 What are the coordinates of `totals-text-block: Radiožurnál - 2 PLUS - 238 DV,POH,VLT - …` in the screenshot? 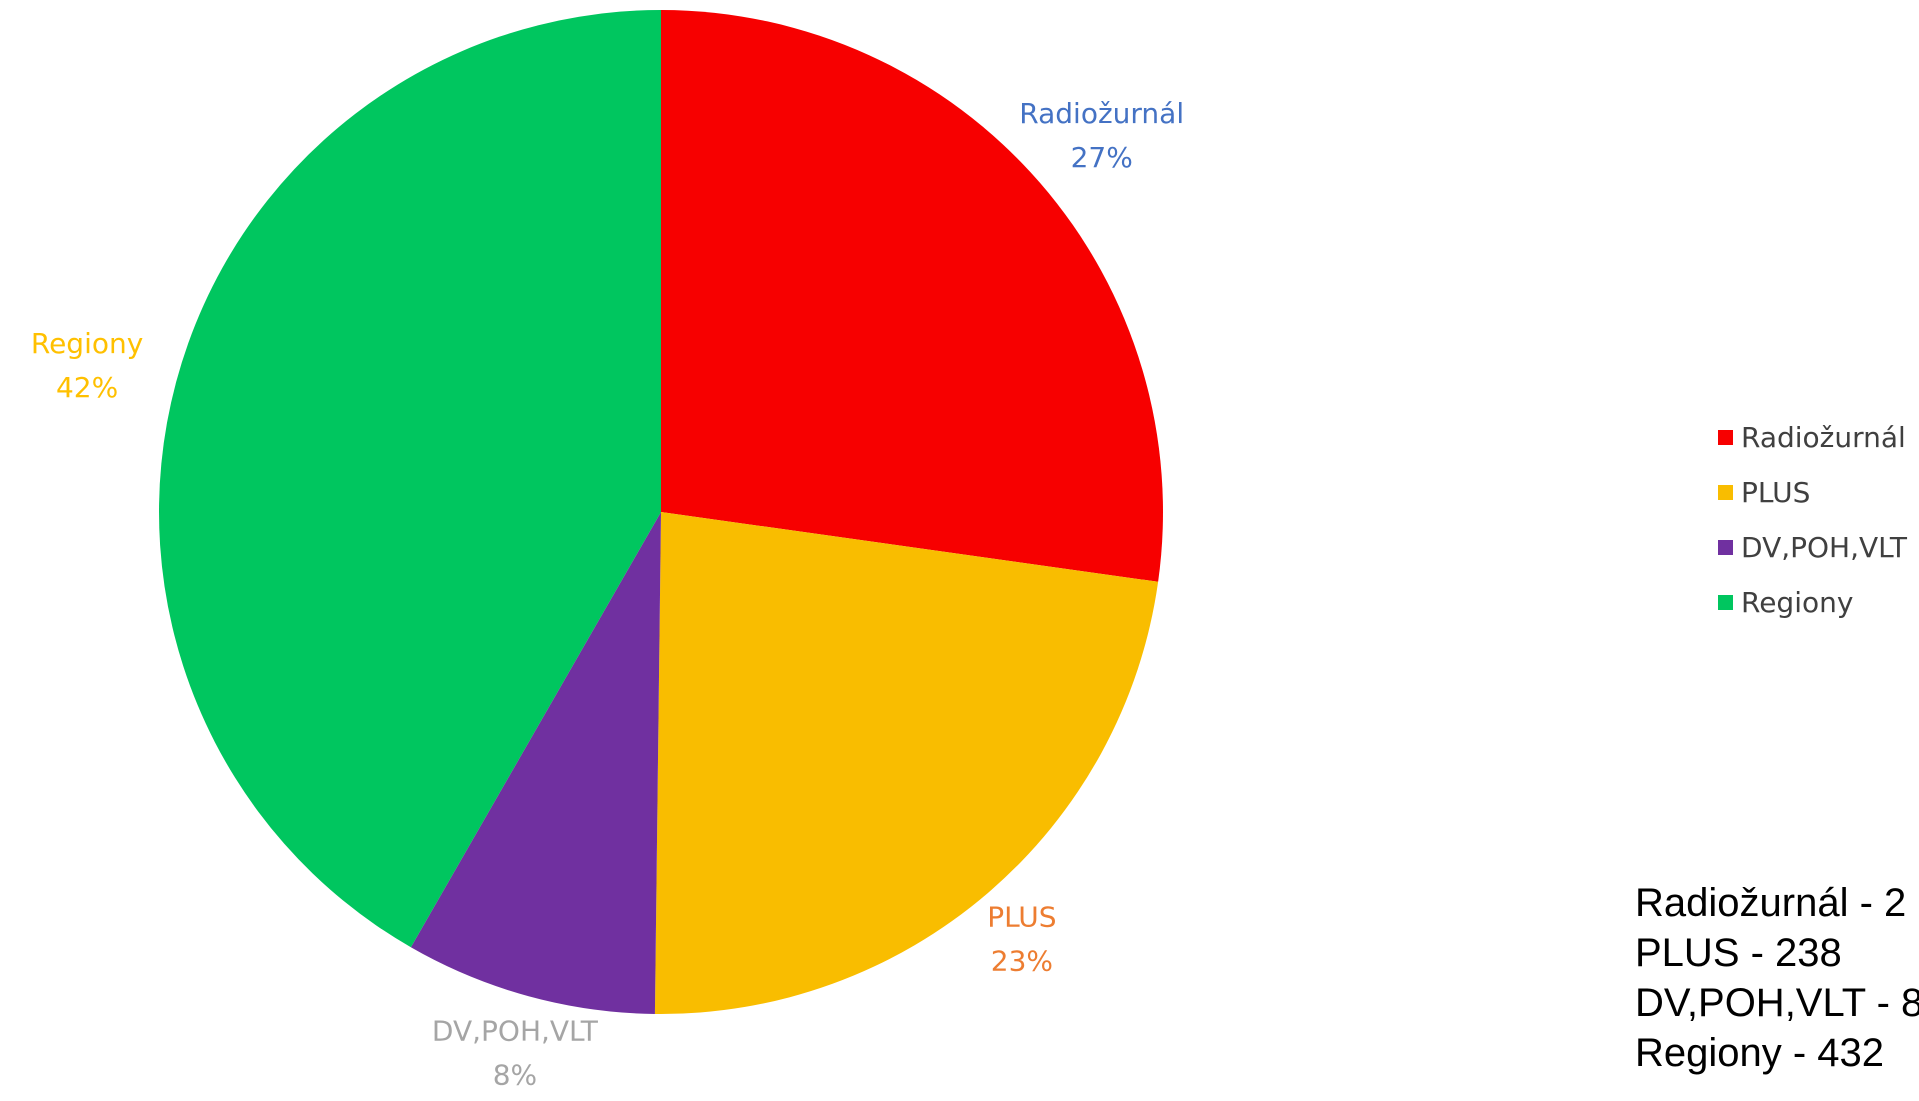 It's located at (1777, 978).